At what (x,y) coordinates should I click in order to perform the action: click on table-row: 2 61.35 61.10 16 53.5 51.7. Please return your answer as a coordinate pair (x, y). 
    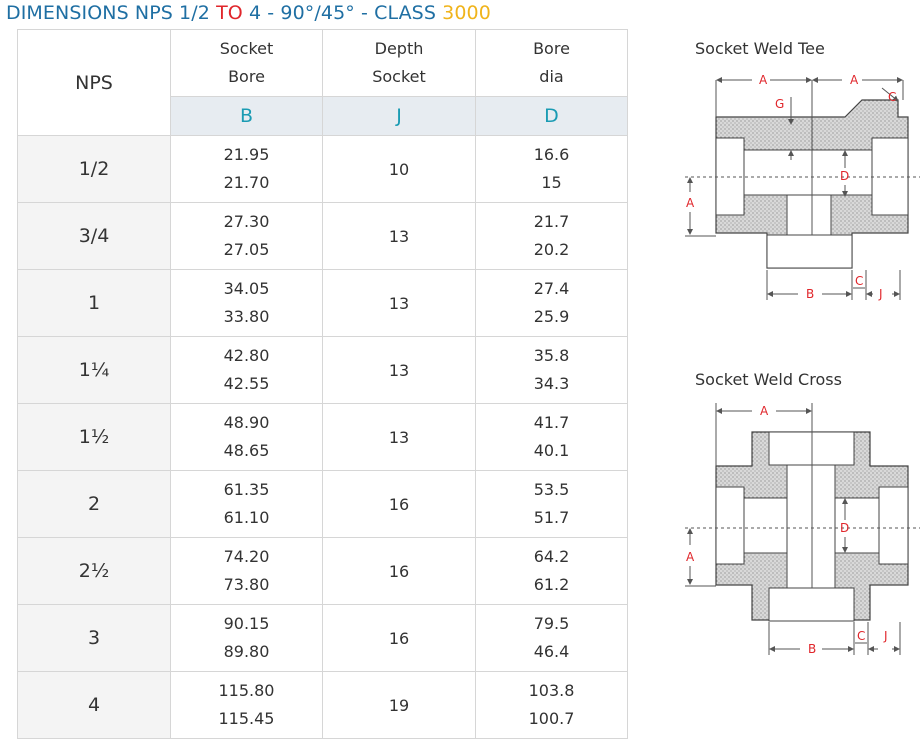
    Looking at the image, I should click on (322, 504).